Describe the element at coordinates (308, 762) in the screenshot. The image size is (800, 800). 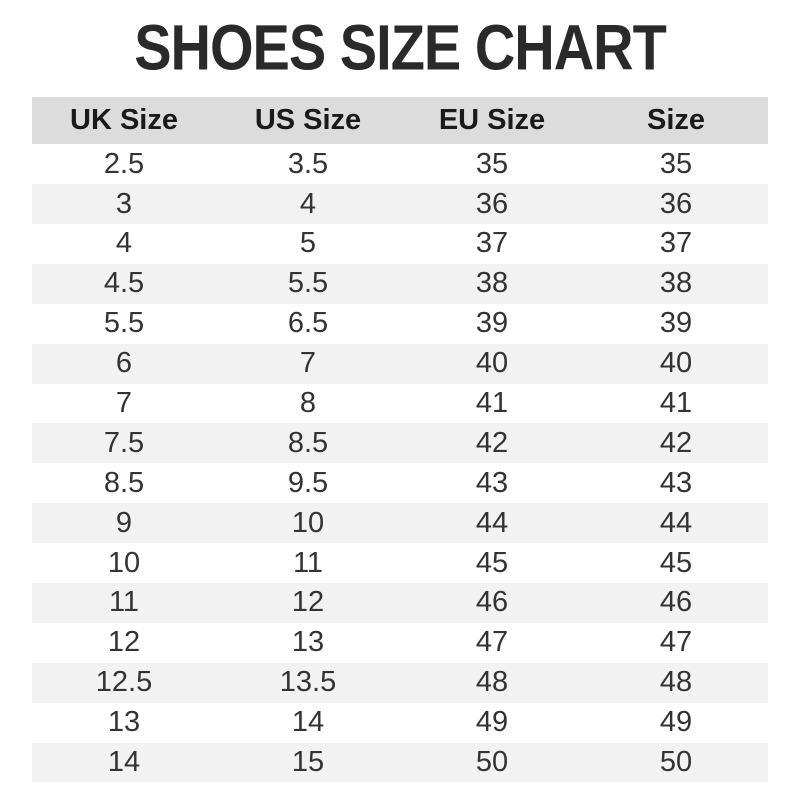
I see `table-cell: 15` at that location.